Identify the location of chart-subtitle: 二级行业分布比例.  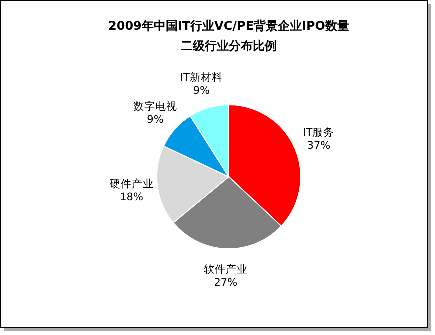
(229, 46).